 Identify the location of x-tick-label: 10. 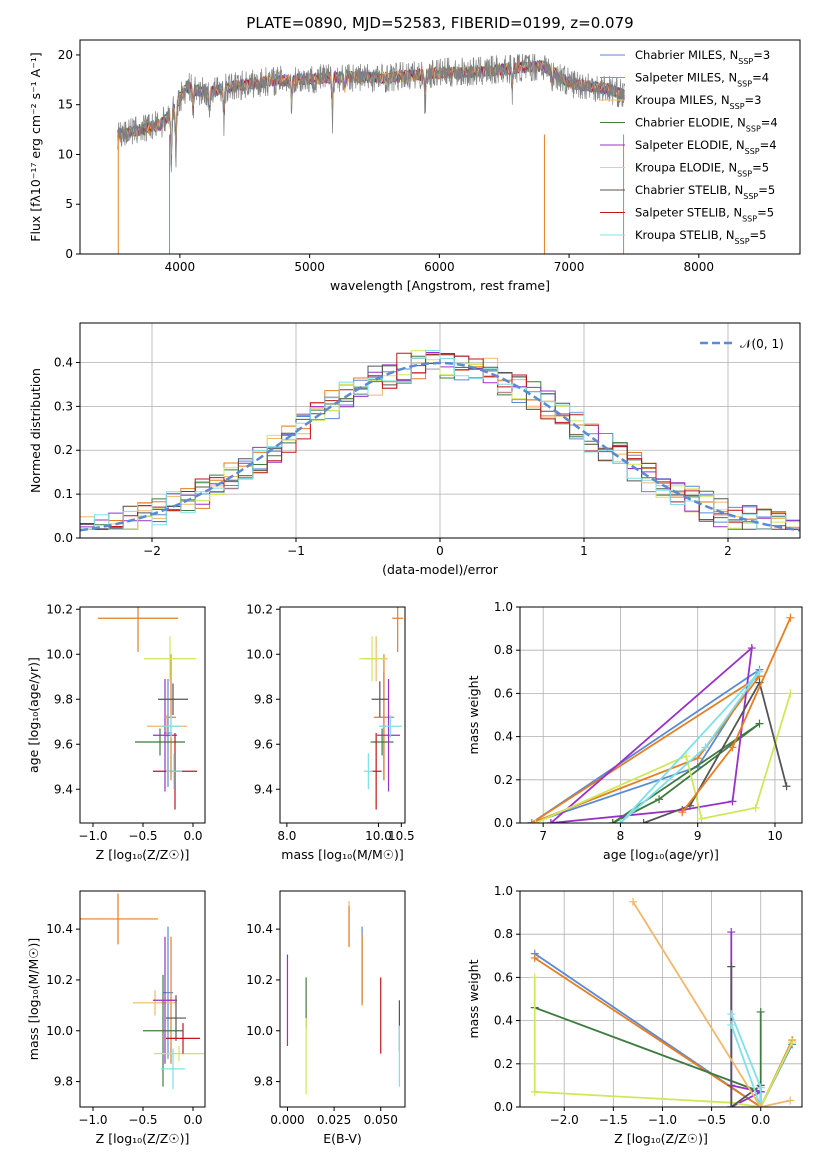
(774, 836).